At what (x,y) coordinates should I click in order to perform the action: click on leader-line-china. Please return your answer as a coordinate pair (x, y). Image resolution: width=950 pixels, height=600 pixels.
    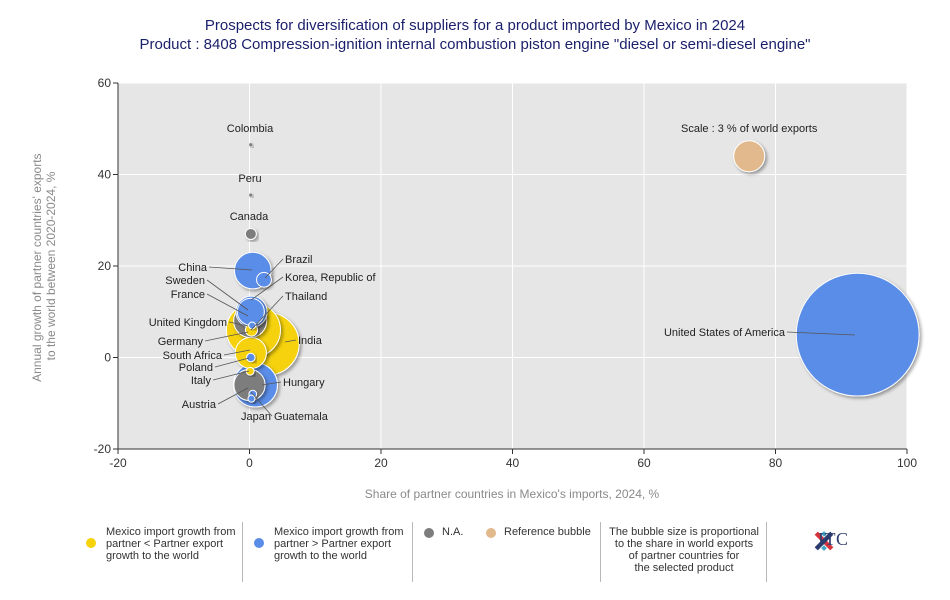
    Looking at the image, I should click on (230, 268).